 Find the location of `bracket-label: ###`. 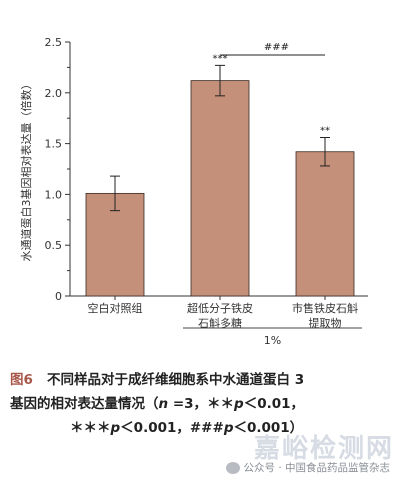

bracket-label: ### is located at coordinates (276, 47).